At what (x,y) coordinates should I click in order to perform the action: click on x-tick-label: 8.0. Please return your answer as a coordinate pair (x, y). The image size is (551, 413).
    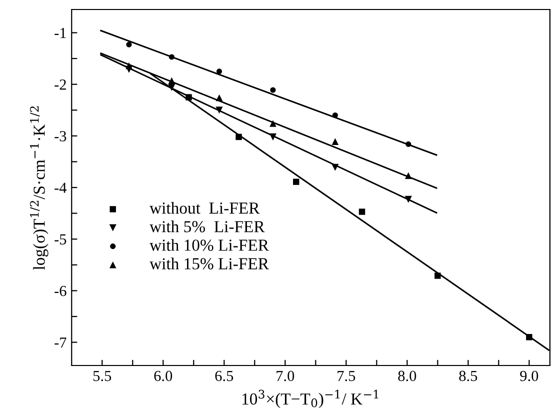
    Looking at the image, I should click on (407, 376).